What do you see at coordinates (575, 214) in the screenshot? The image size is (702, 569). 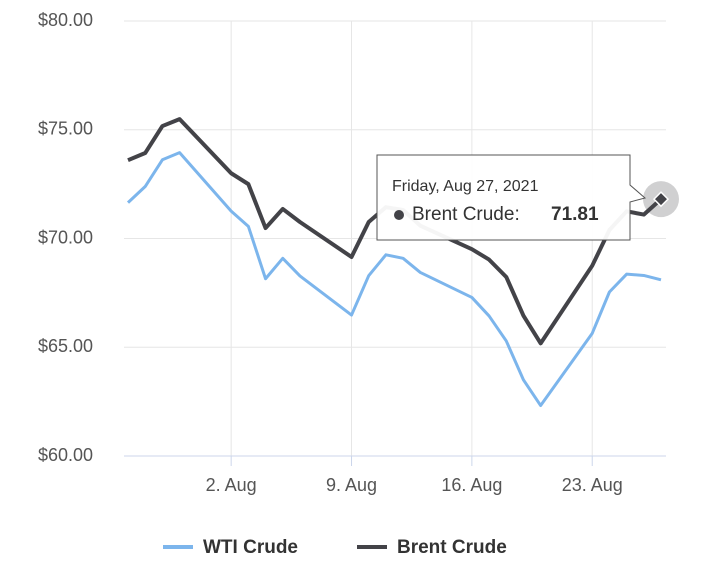 I see `tooltip-value: 71.81` at bounding box center [575, 214].